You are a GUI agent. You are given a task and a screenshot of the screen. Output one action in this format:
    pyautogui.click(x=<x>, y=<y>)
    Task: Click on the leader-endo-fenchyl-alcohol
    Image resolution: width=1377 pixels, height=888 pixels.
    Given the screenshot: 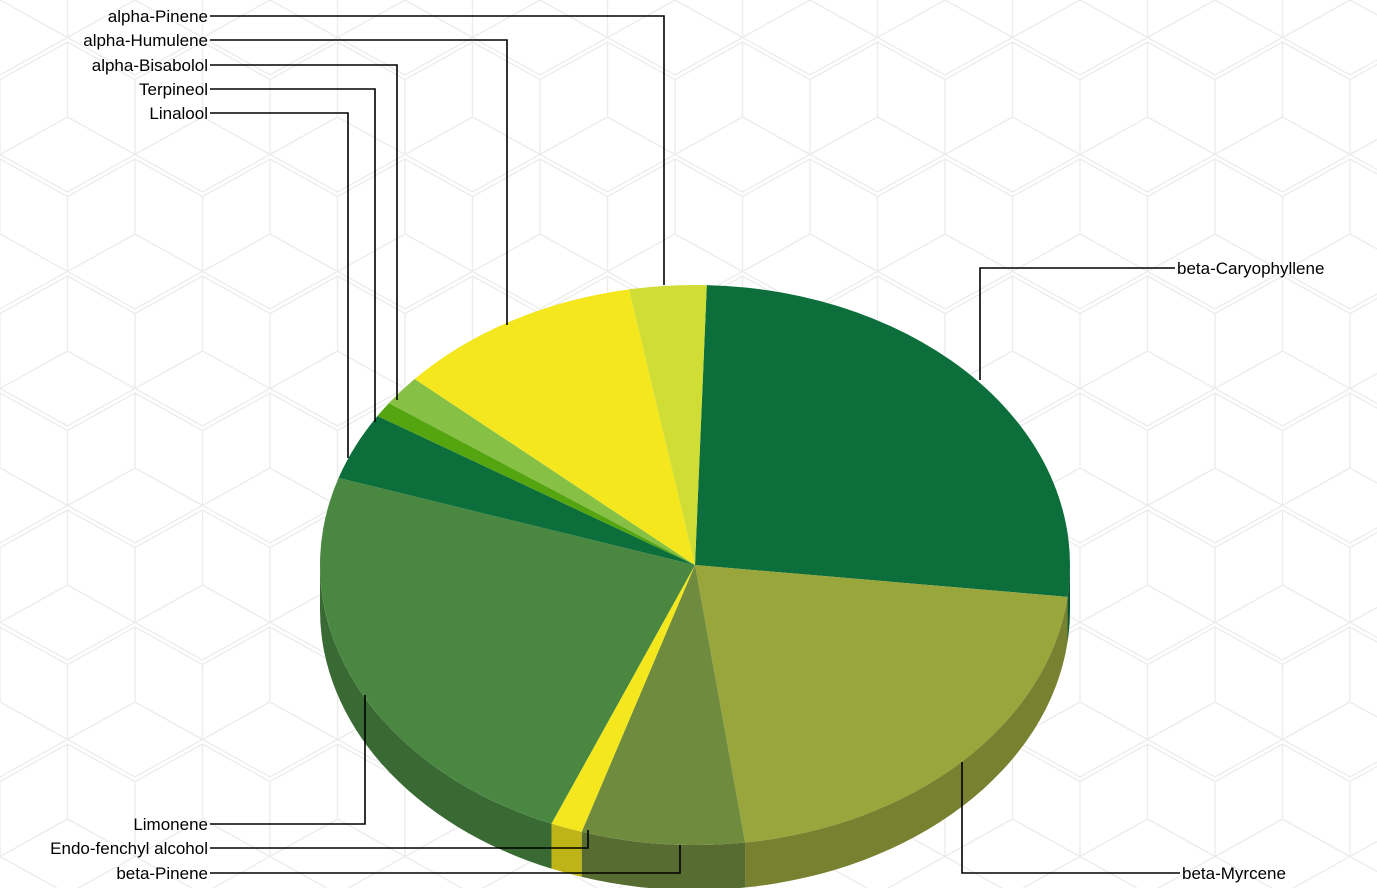 What is the action you would take?
    pyautogui.click(x=399, y=839)
    